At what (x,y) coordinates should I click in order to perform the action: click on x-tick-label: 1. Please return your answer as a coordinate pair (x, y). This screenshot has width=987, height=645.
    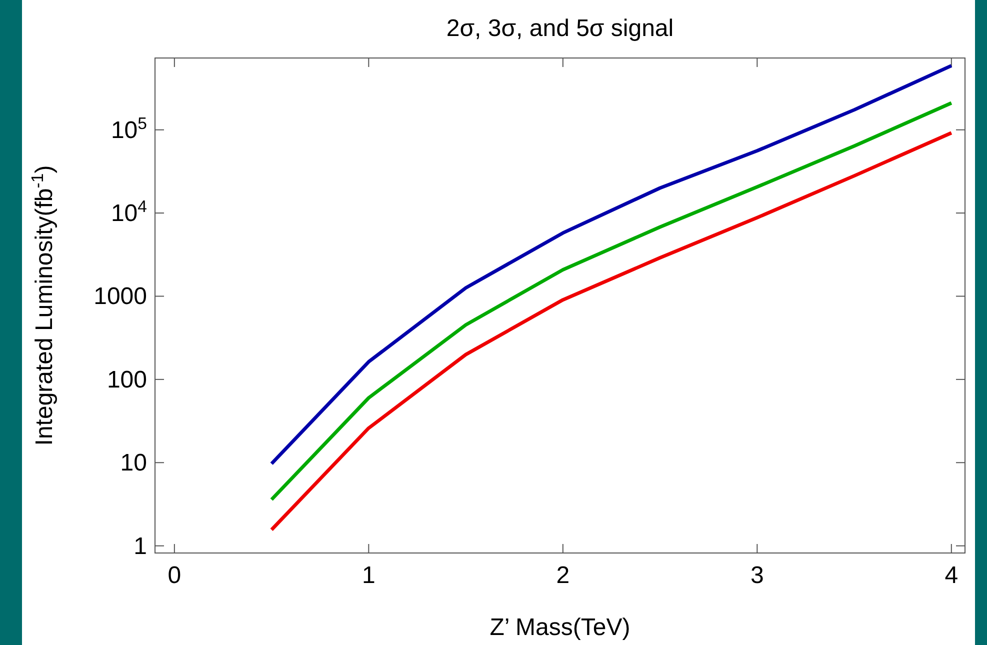
    Looking at the image, I should click on (369, 575).